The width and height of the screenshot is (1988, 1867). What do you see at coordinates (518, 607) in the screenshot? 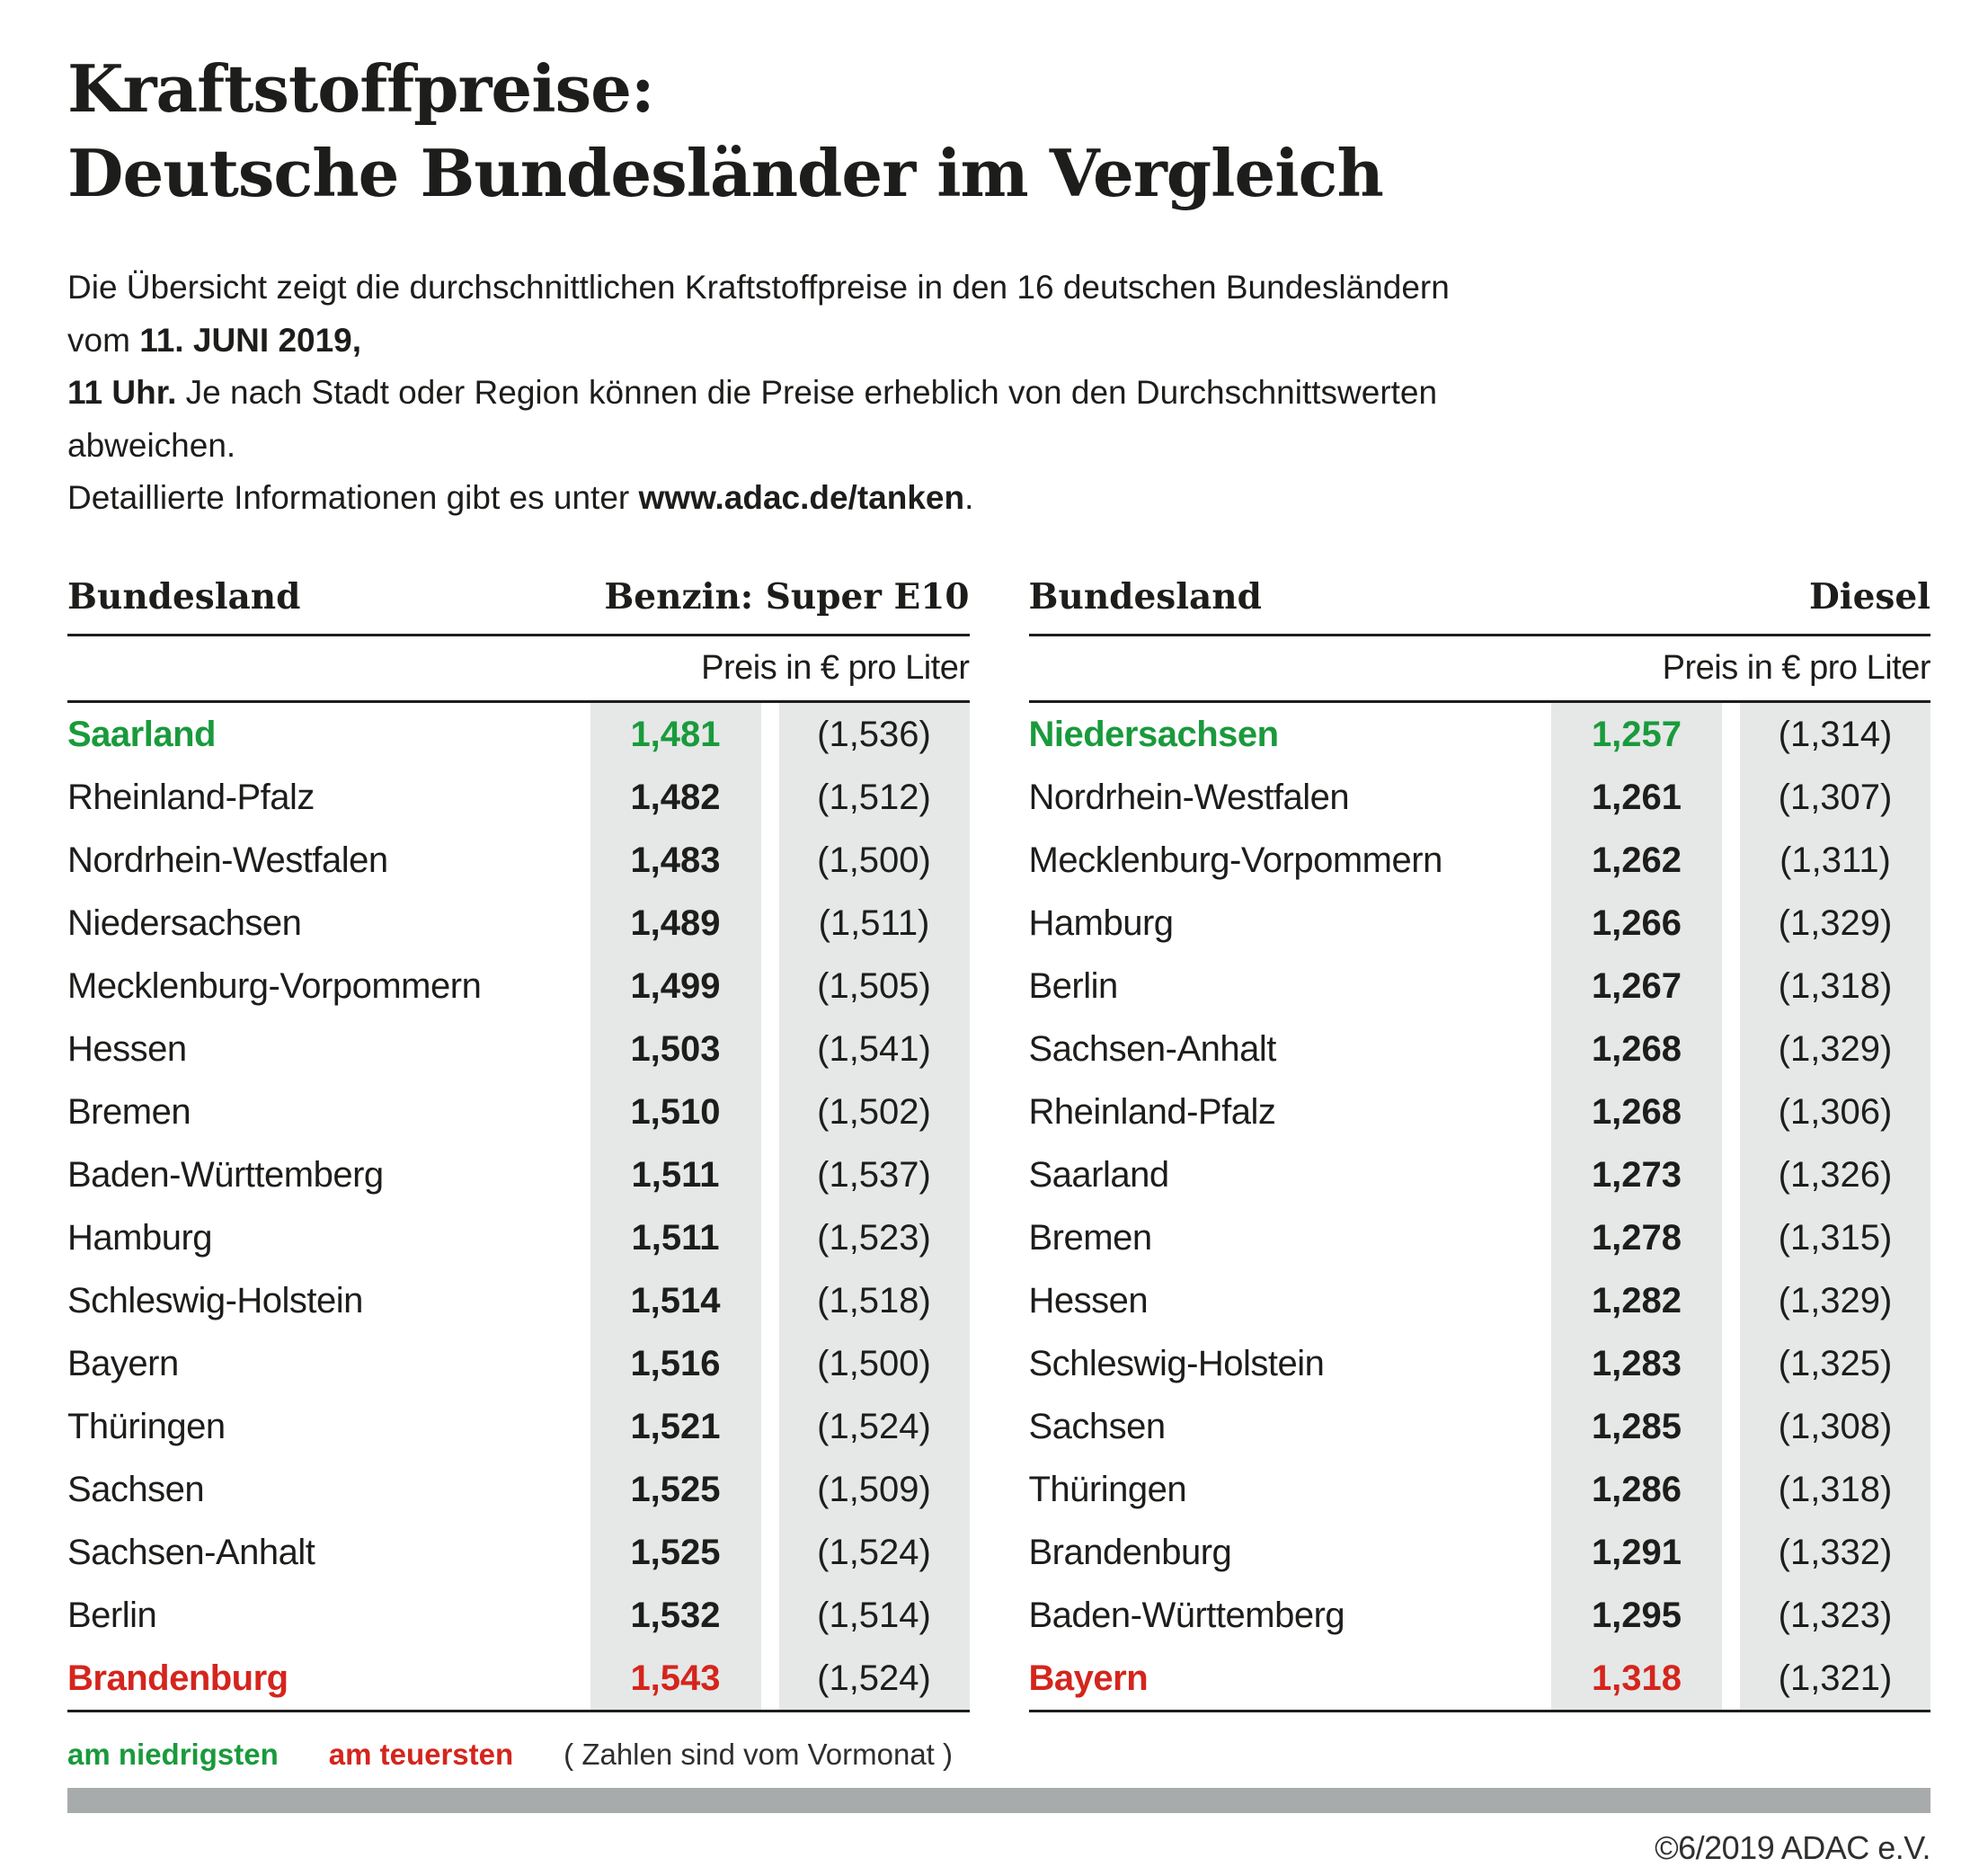
I see `table-header: Bundesland Benzin: Super E10` at bounding box center [518, 607].